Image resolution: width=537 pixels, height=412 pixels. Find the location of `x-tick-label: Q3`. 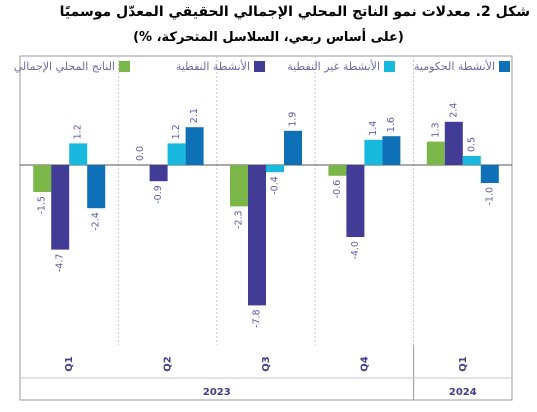

x-tick-label: Q3 is located at coordinates (266, 364).